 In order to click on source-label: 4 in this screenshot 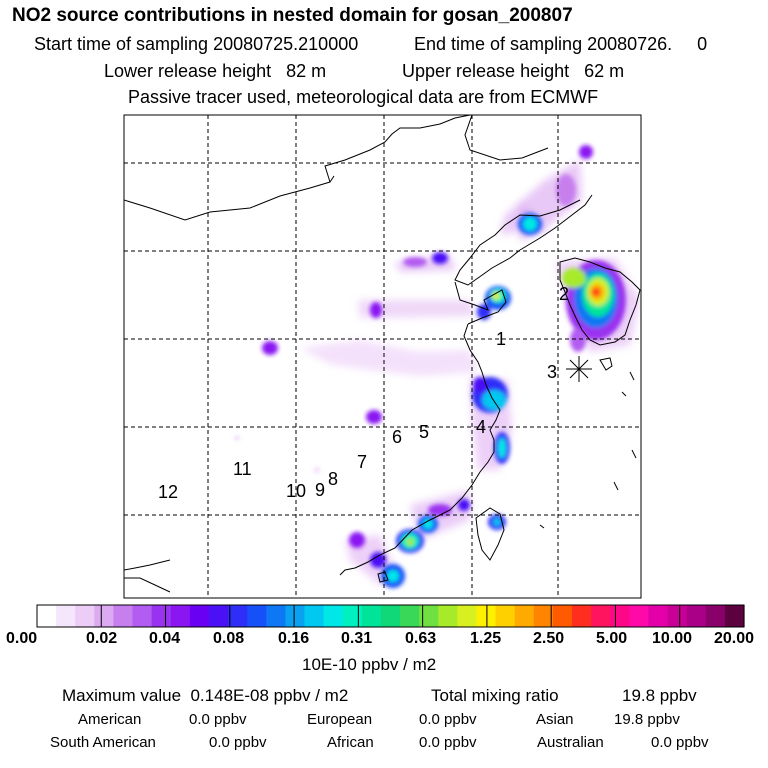, I will do `click(481, 427)`.